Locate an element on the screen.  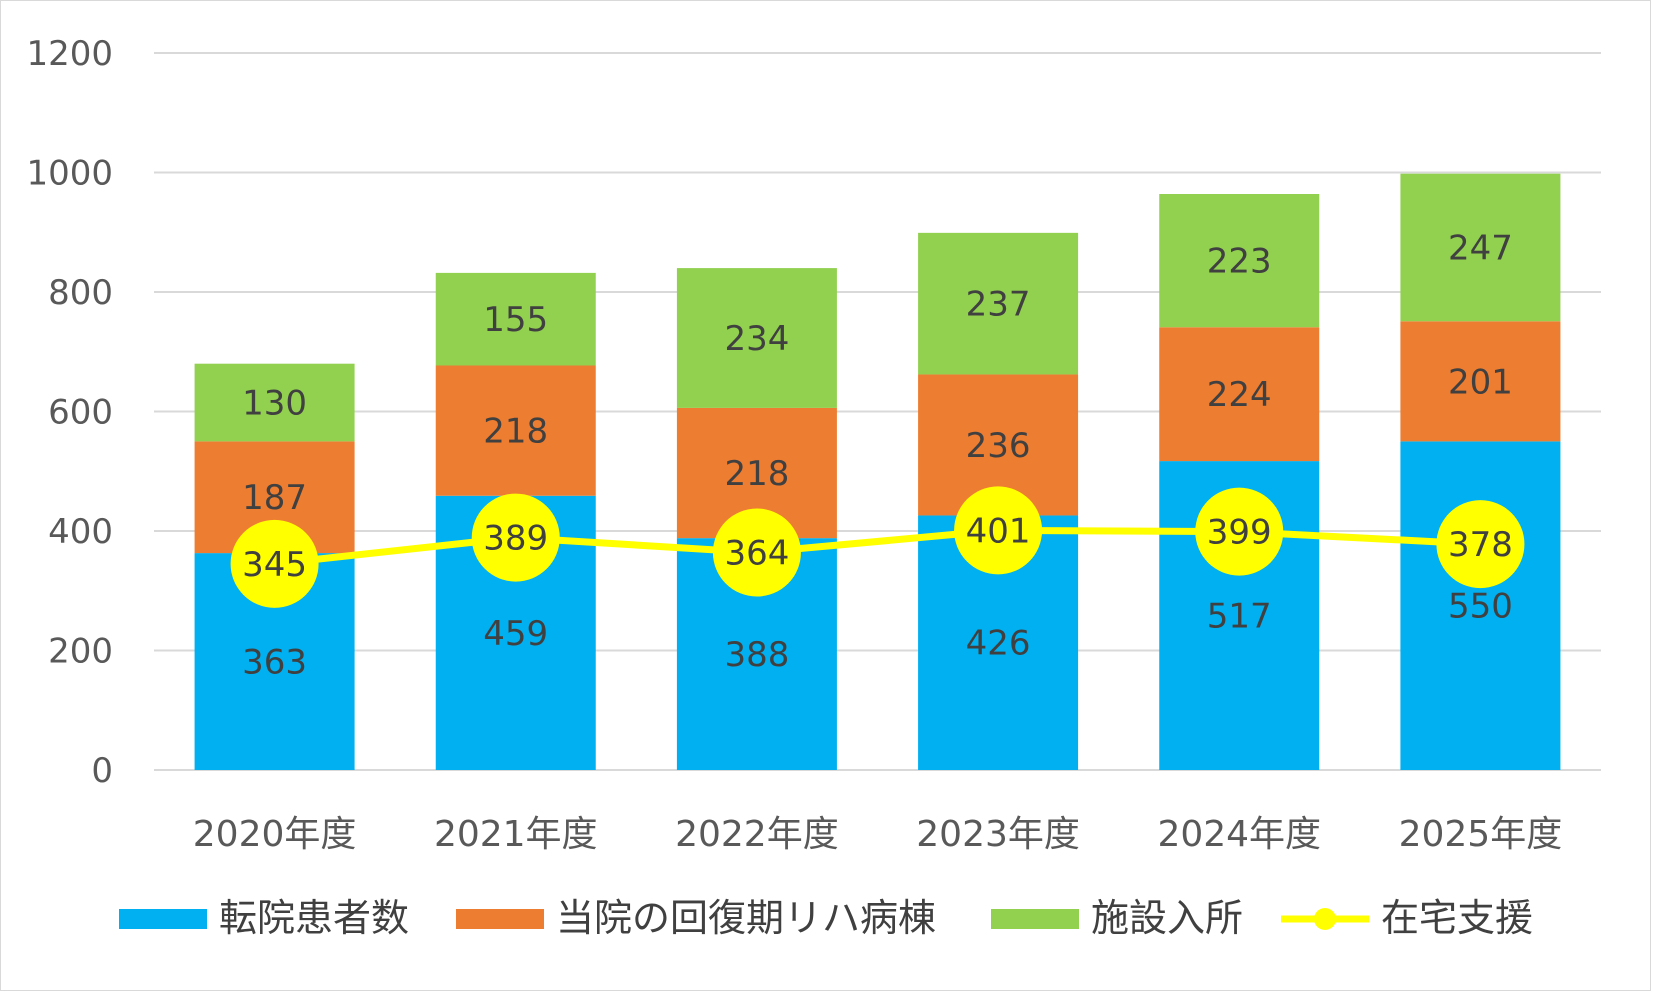
line-data-label: 389 is located at coordinates (515, 539).